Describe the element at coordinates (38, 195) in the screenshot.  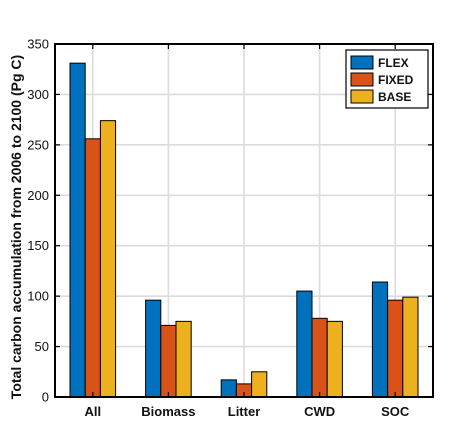
I see `y-tick-label: 200` at that location.